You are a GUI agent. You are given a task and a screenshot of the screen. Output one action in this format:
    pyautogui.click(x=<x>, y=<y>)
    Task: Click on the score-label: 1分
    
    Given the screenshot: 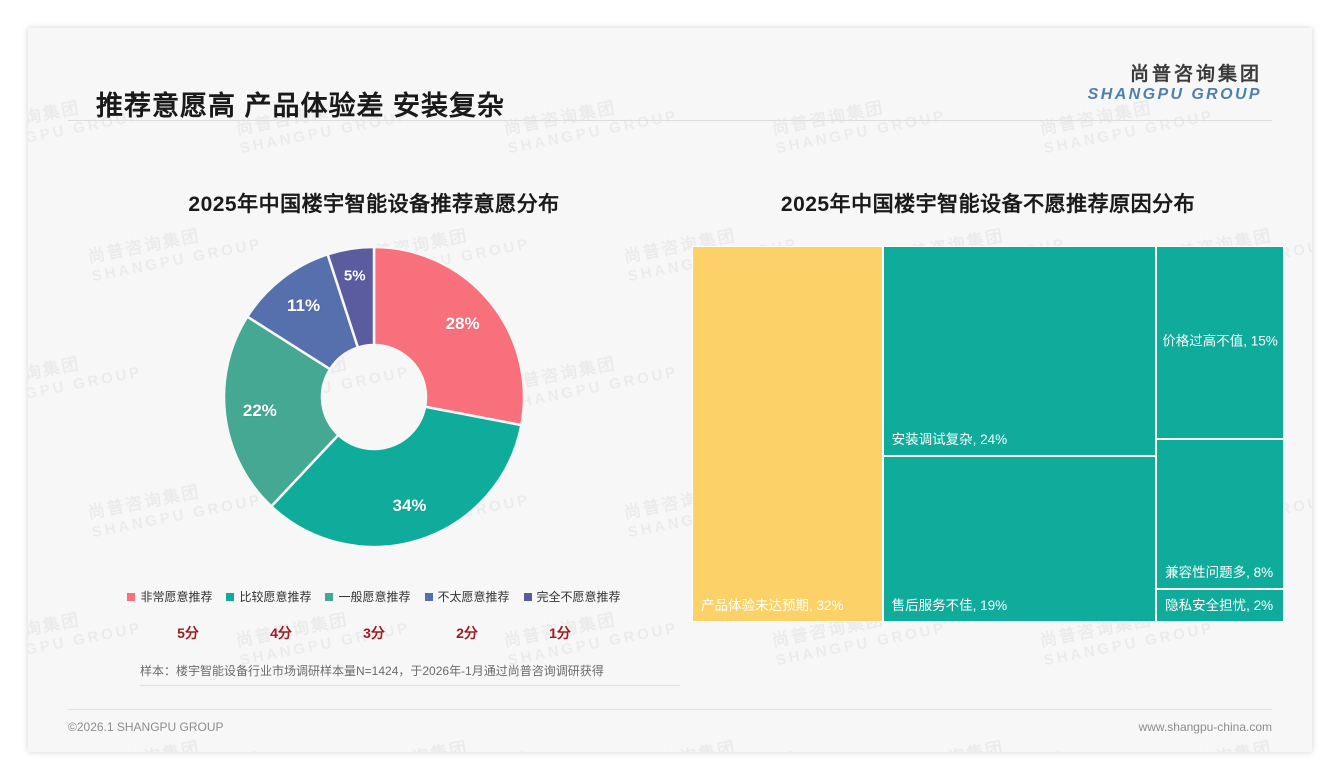 What is the action you would take?
    pyautogui.click(x=560, y=633)
    